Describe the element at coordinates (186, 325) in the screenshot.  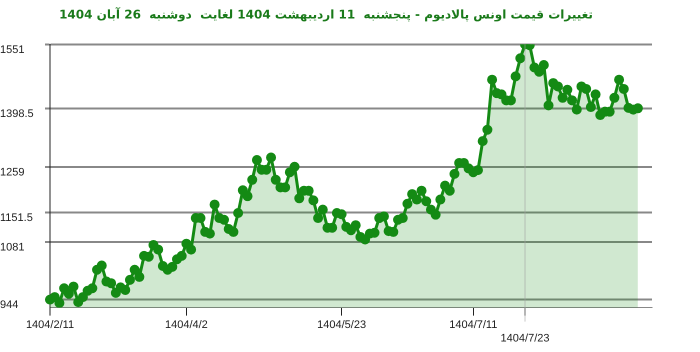
I see `x-tick-label: 1404/4/2` at that location.